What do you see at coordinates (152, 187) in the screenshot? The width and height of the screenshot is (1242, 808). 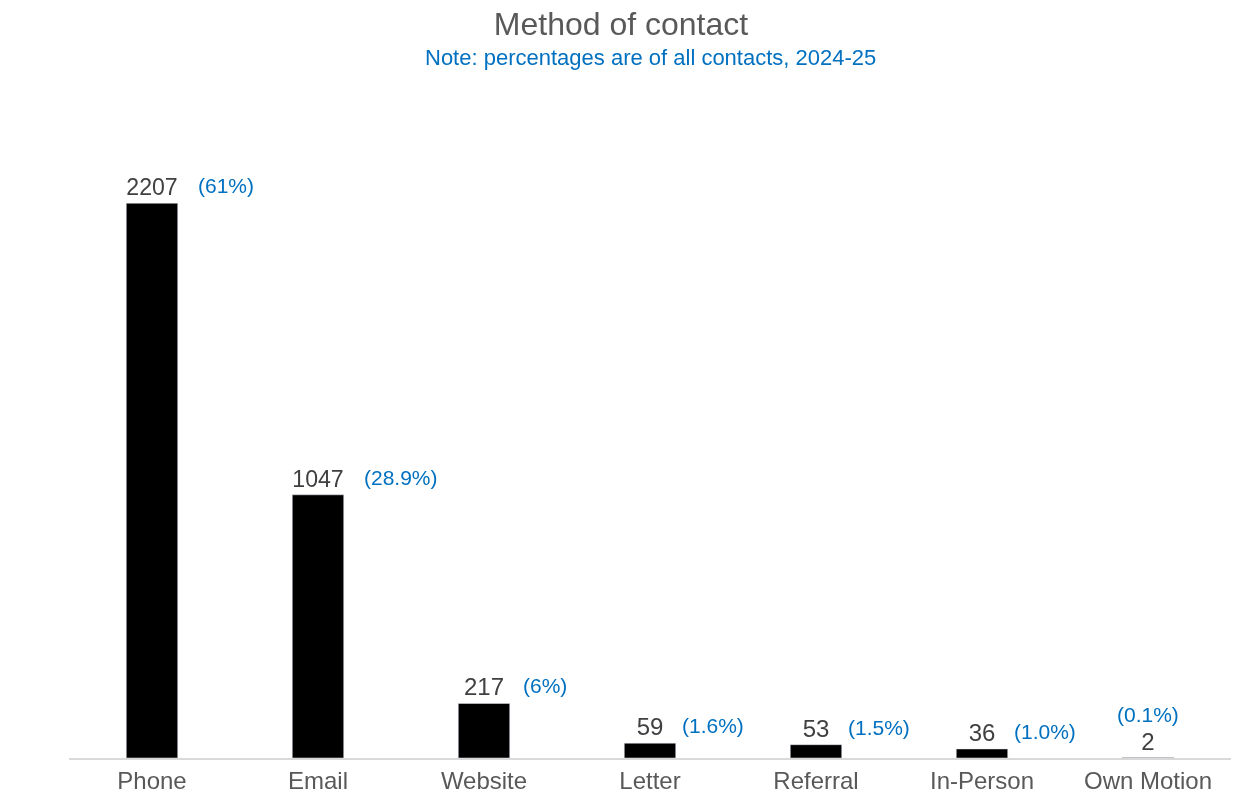 I see `data-label: 2207` at bounding box center [152, 187].